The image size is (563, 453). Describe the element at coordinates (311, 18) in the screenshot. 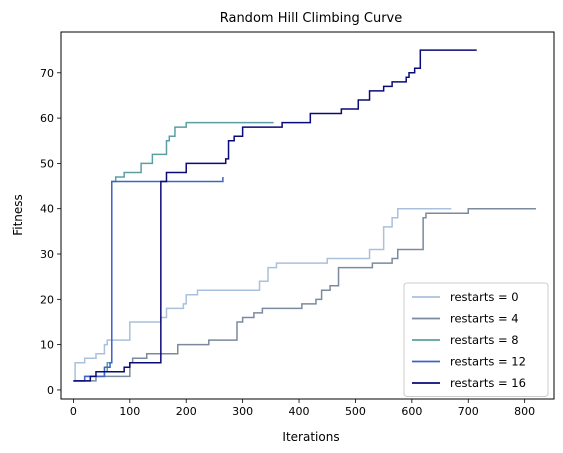

I see `chart-title: Random Hill Climbing Curve` at that location.